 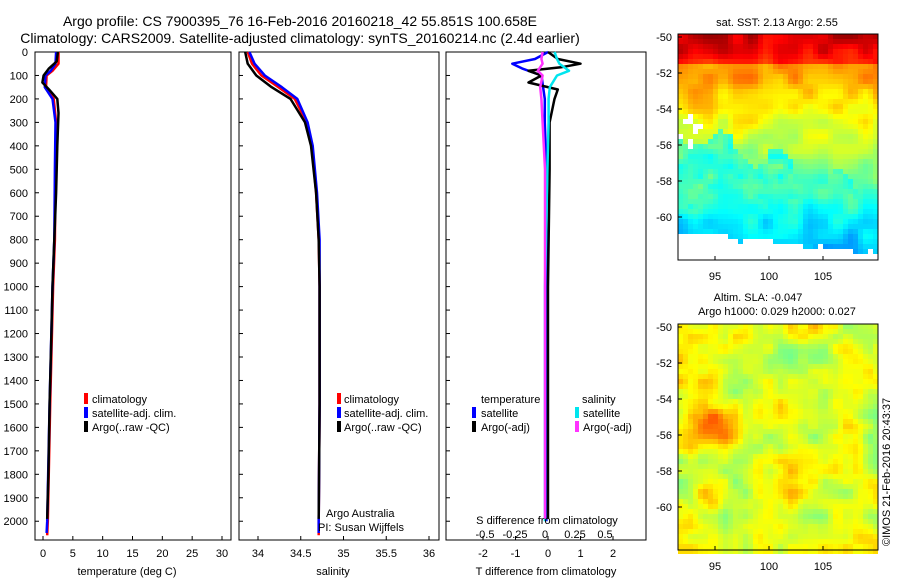 What do you see at coordinates (548, 554) in the screenshot?
I see `x-tick-label: 0` at bounding box center [548, 554].